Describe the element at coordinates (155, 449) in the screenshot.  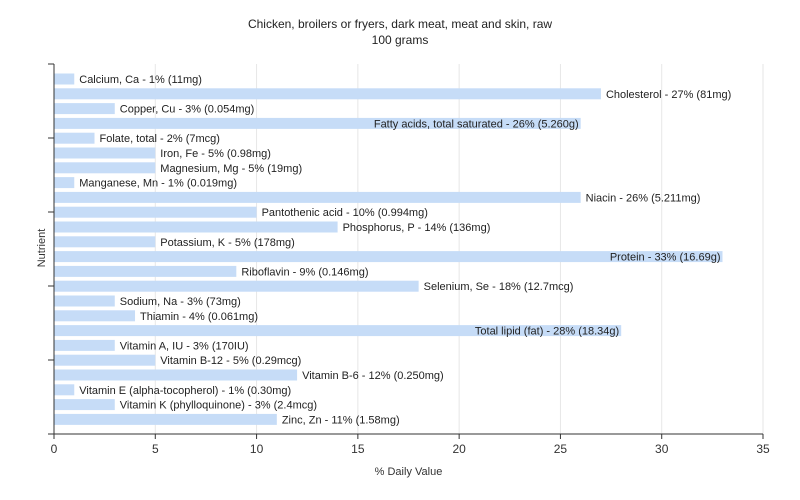
I see `x-tick-label: 5` at that location.